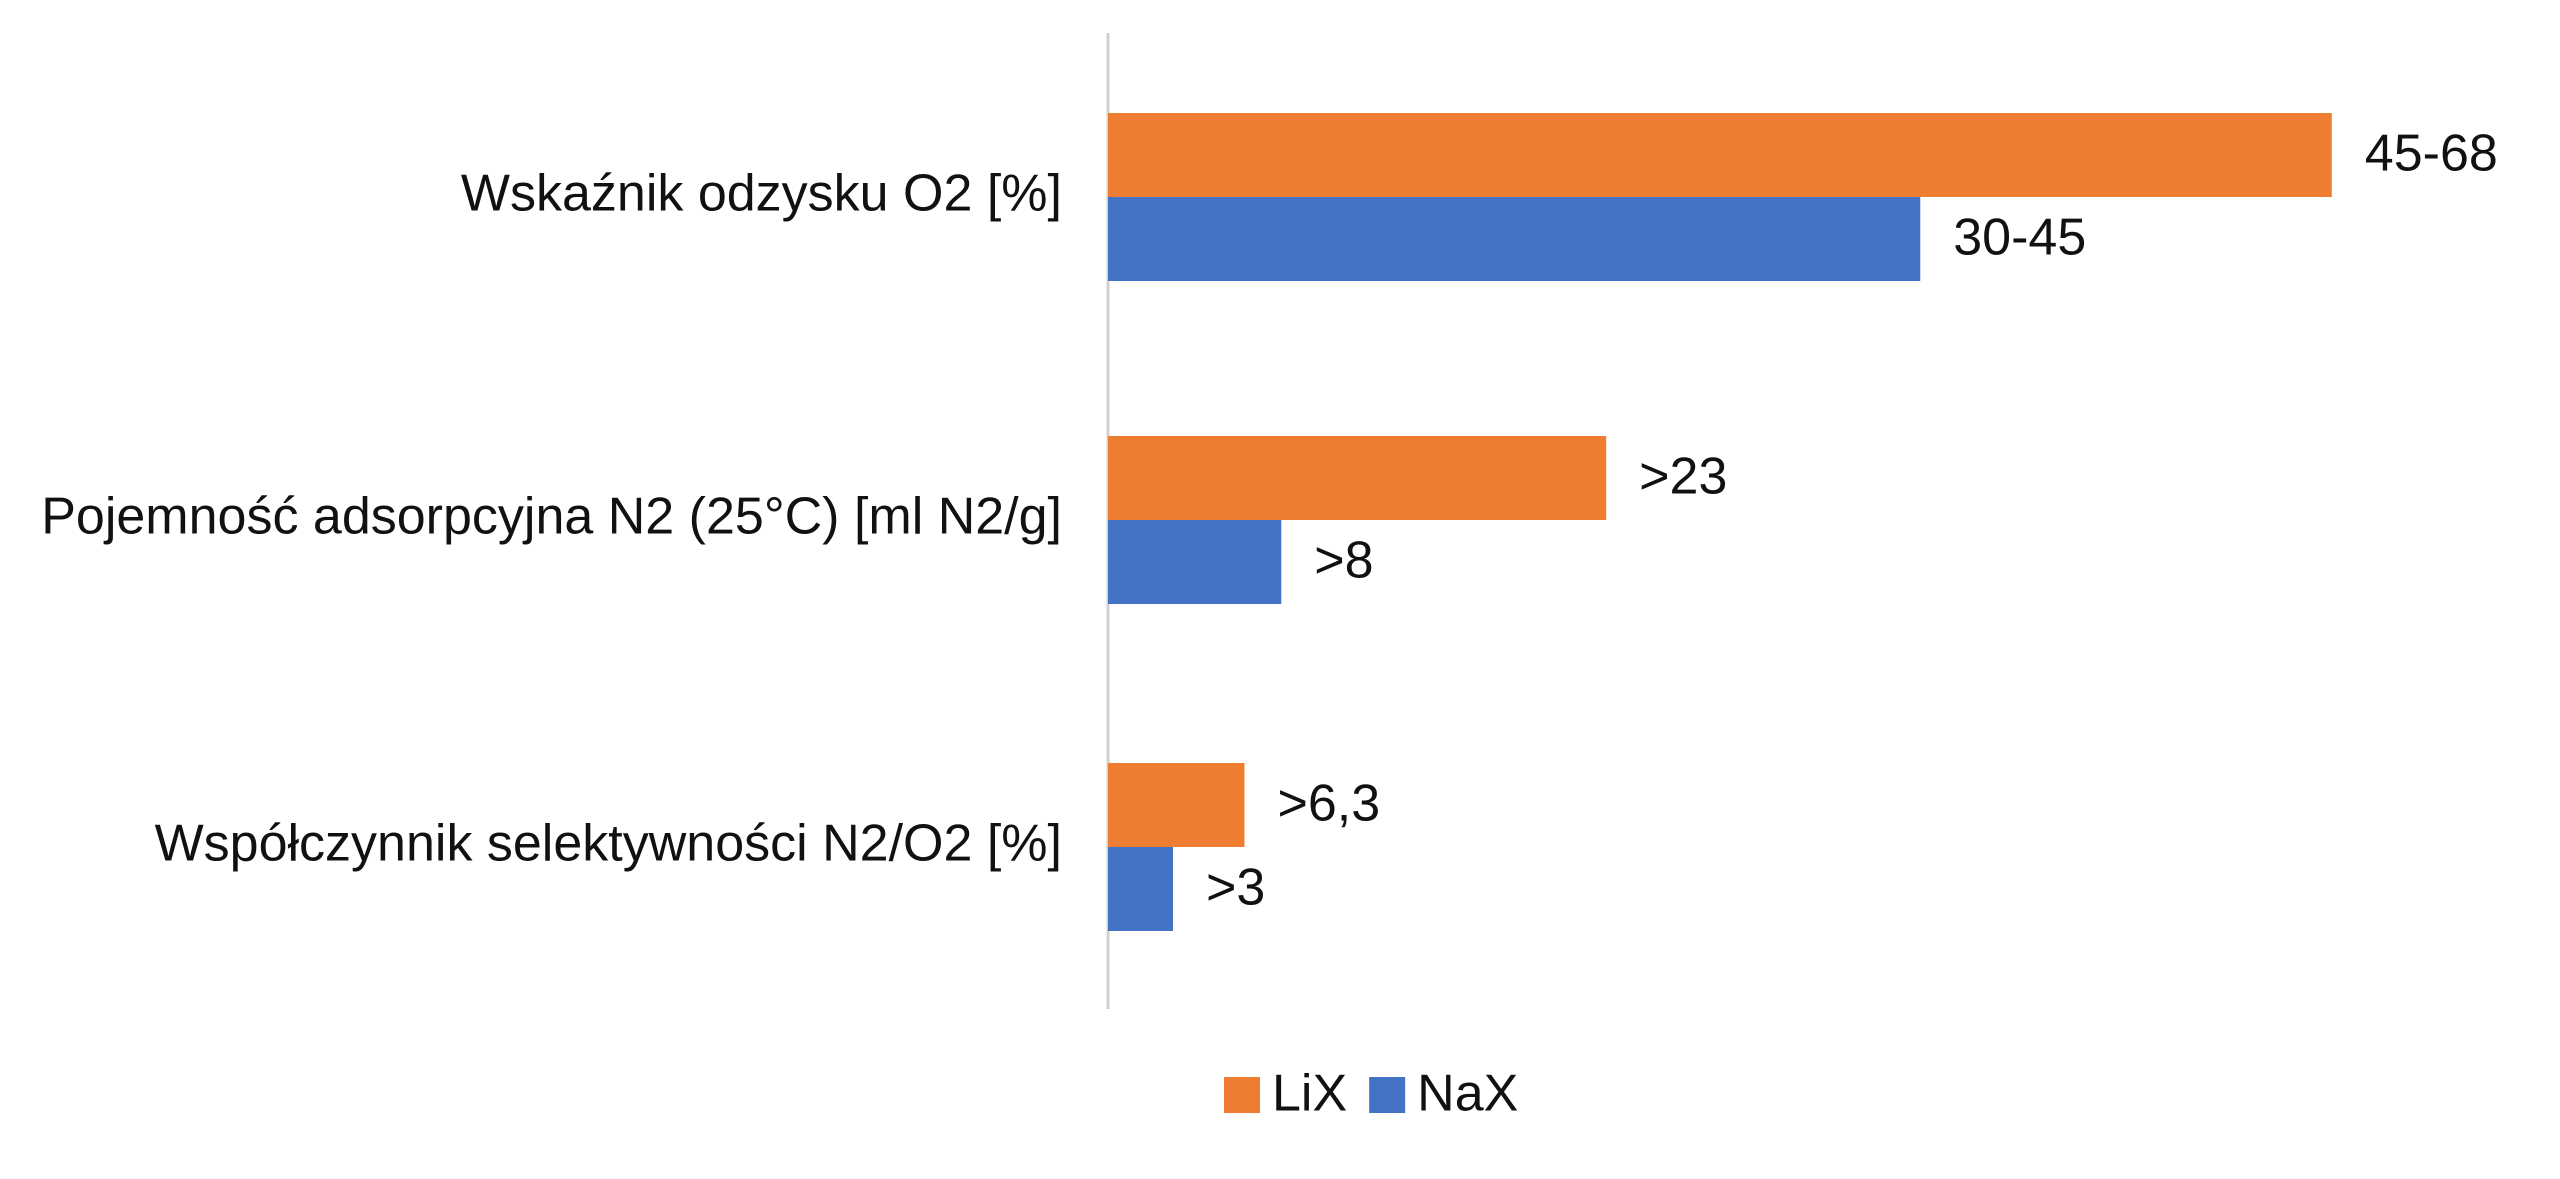 The height and width of the screenshot is (1179, 2560). Describe the element at coordinates (1309, 1094) in the screenshot. I see `legend-label: LiX` at that location.